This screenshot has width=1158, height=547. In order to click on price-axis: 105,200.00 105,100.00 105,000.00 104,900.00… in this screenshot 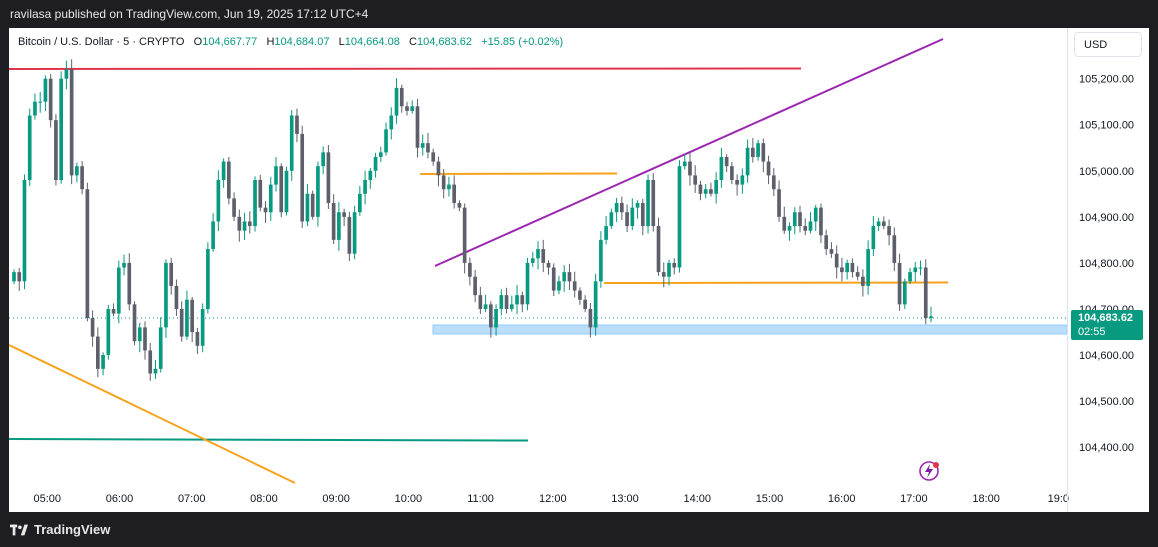, I will do `click(1106, 264)`.